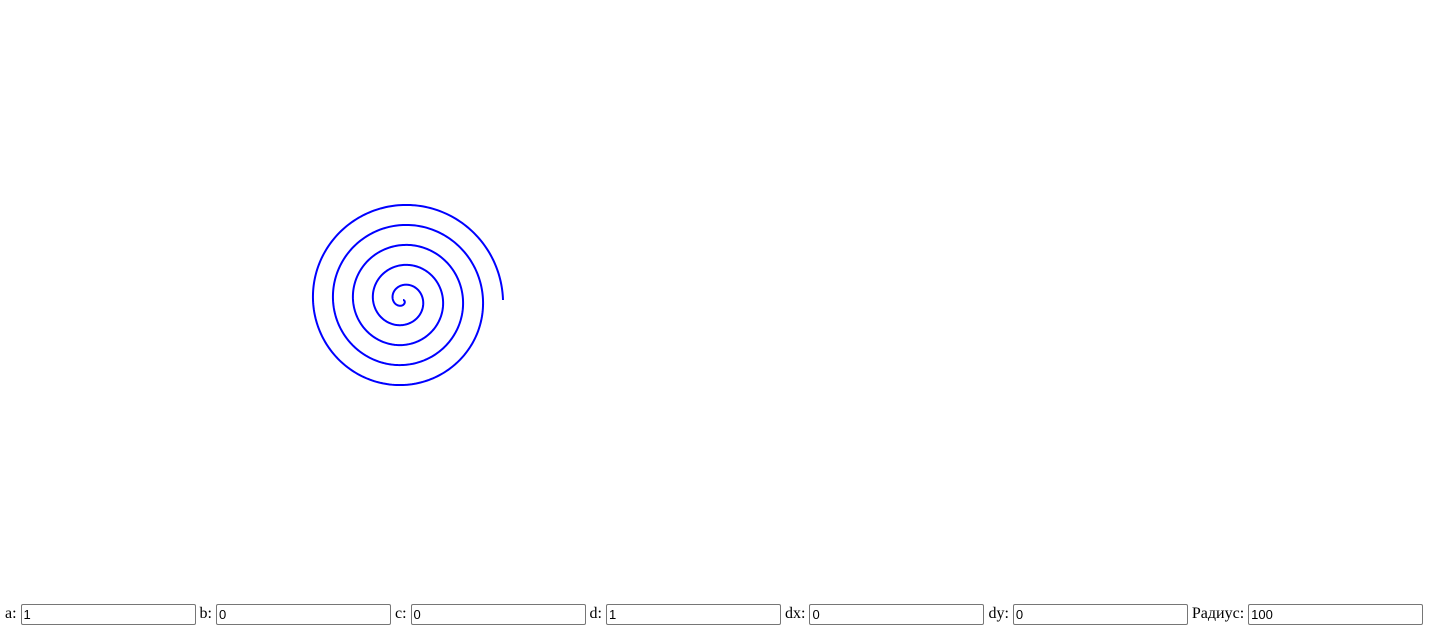  What do you see at coordinates (401, 613) in the screenshot?
I see `param-label-c: c:` at bounding box center [401, 613].